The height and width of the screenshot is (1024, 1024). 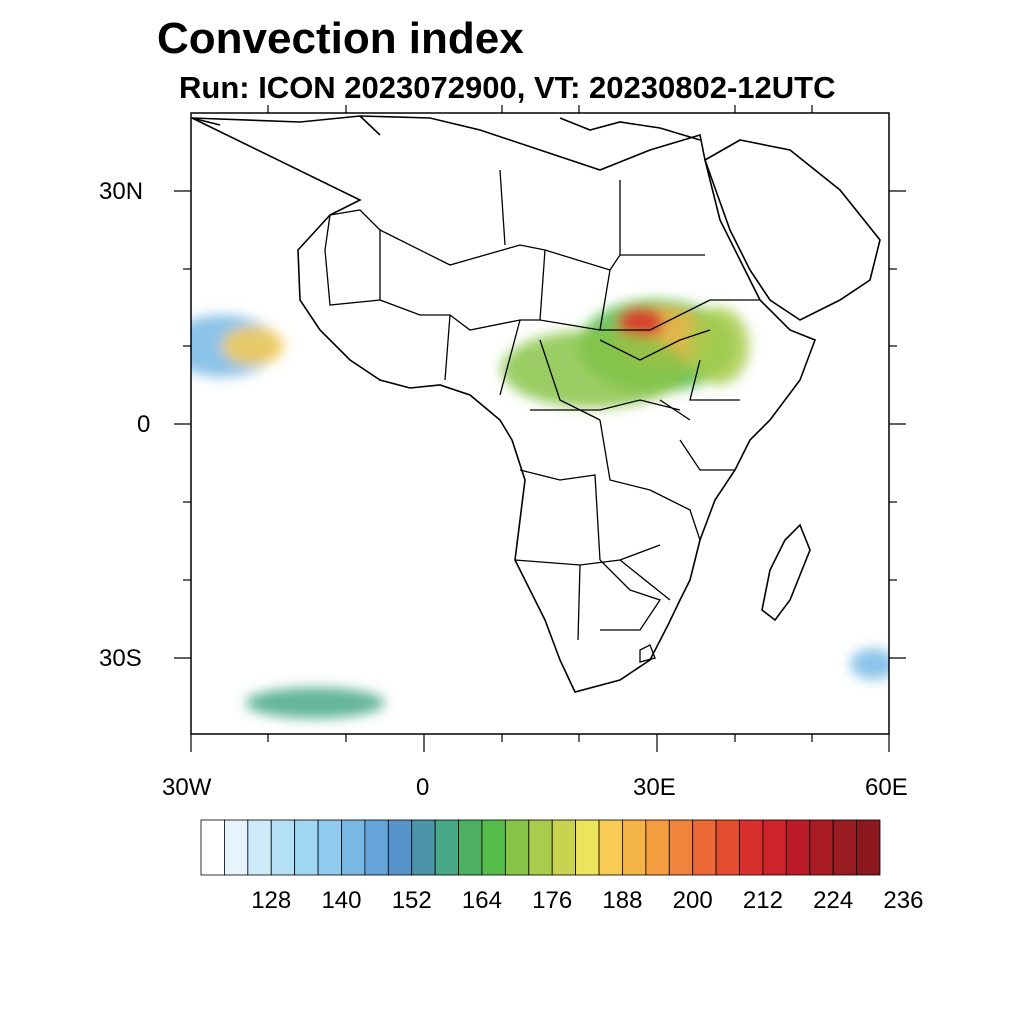 I want to click on colorbar-label: 200, so click(x=692, y=900).